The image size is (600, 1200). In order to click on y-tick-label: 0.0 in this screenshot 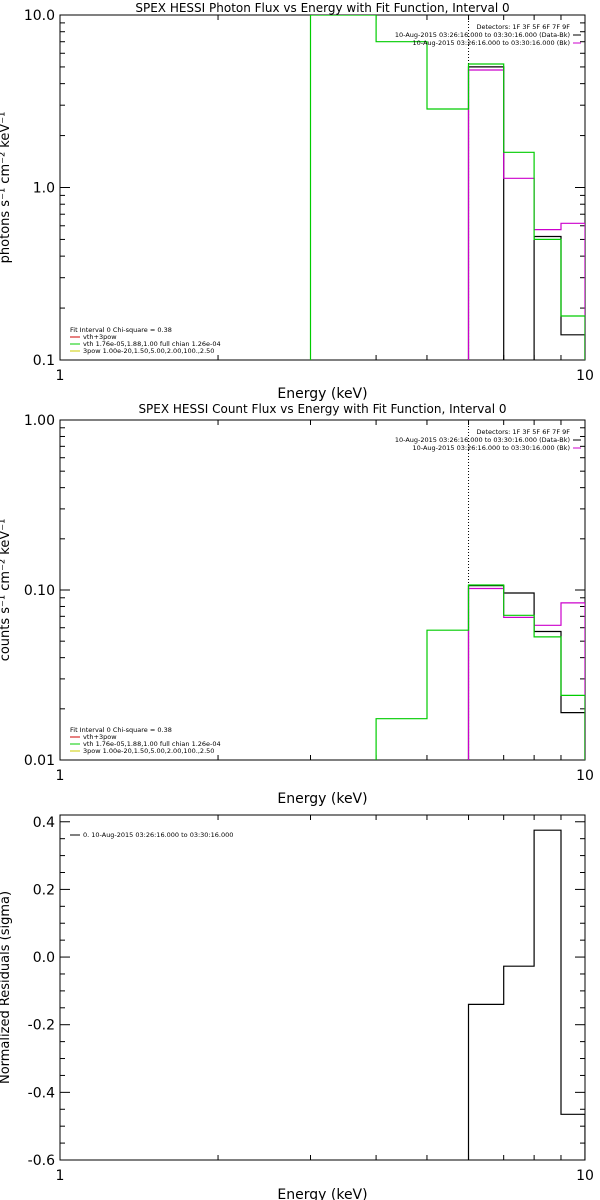, I will do `click(44, 958)`.